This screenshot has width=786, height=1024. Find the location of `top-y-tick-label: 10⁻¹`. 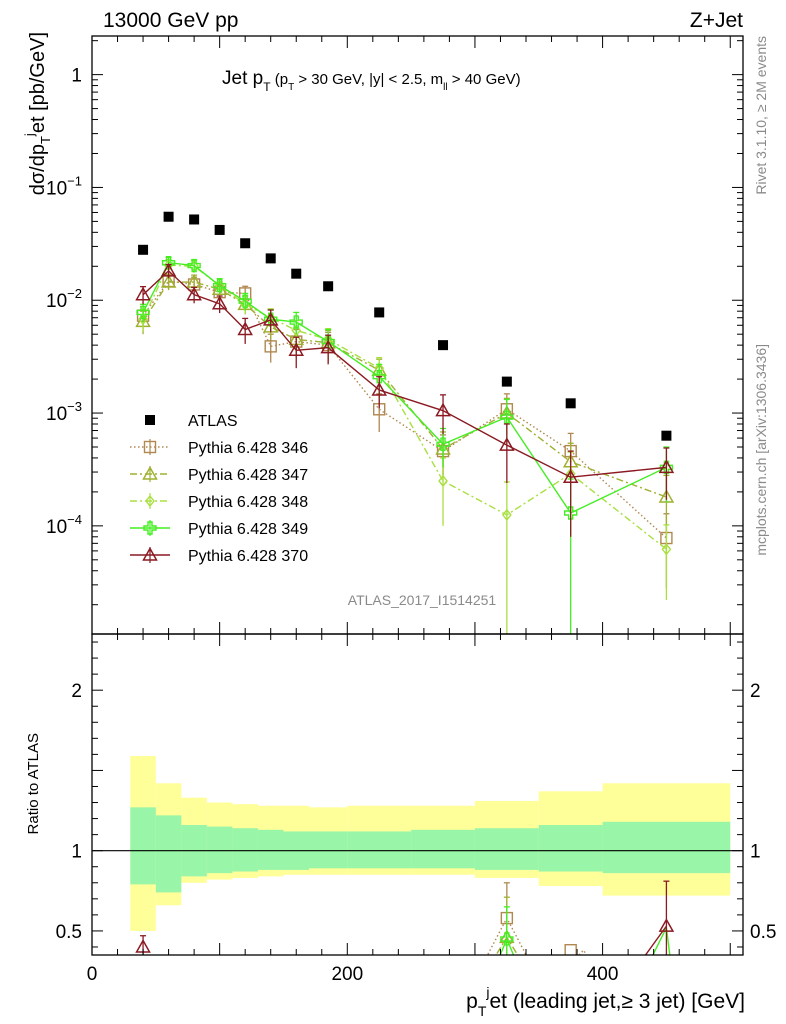

top-y-tick-label: 10⁻¹ is located at coordinates (64, 186).